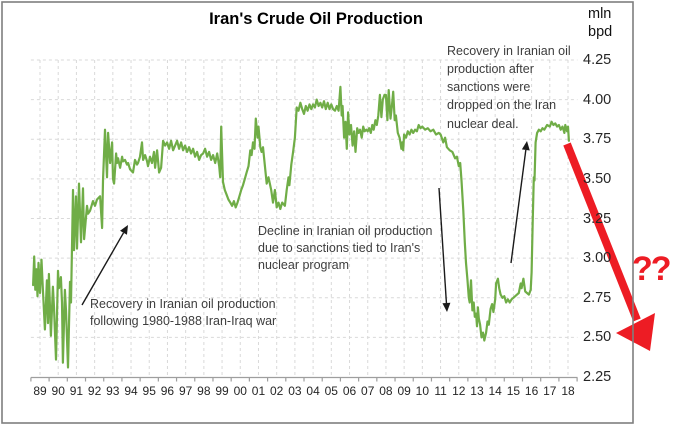 The image size is (677, 444). What do you see at coordinates (597, 218) in the screenshot?
I see `y-axis-label: 3.25` at bounding box center [597, 218].